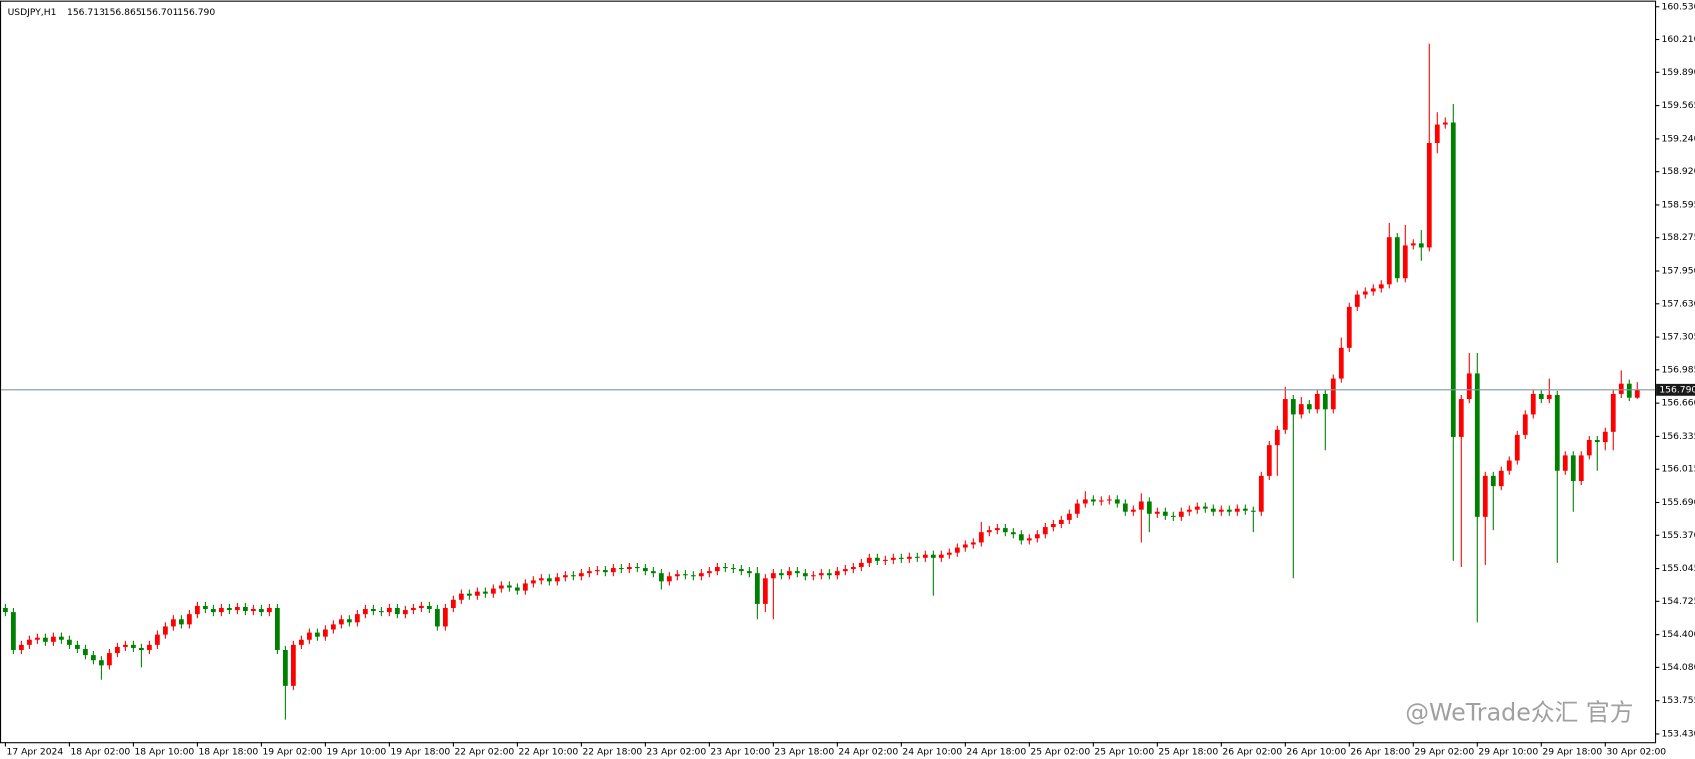  What do you see at coordinates (1188, 751) in the screenshot?
I see `x-tick-label: 25 Apr 18:00` at bounding box center [1188, 751].